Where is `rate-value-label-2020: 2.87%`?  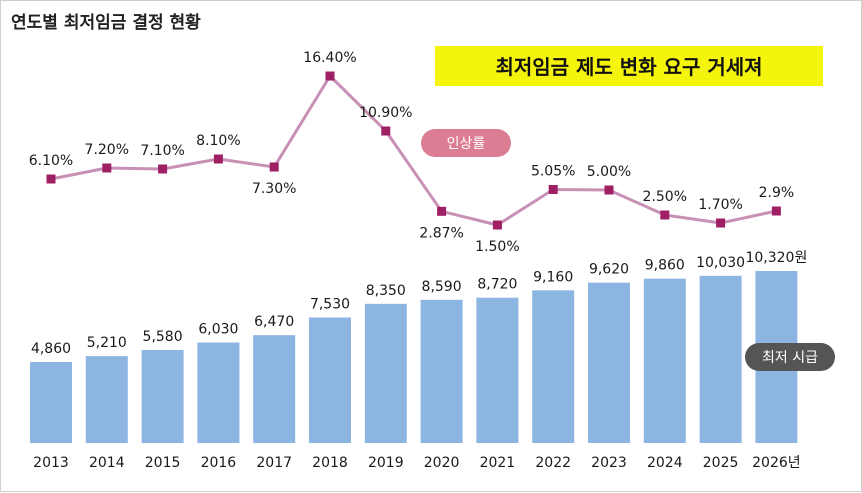 rate-value-label-2020: 2.87% is located at coordinates (441, 233).